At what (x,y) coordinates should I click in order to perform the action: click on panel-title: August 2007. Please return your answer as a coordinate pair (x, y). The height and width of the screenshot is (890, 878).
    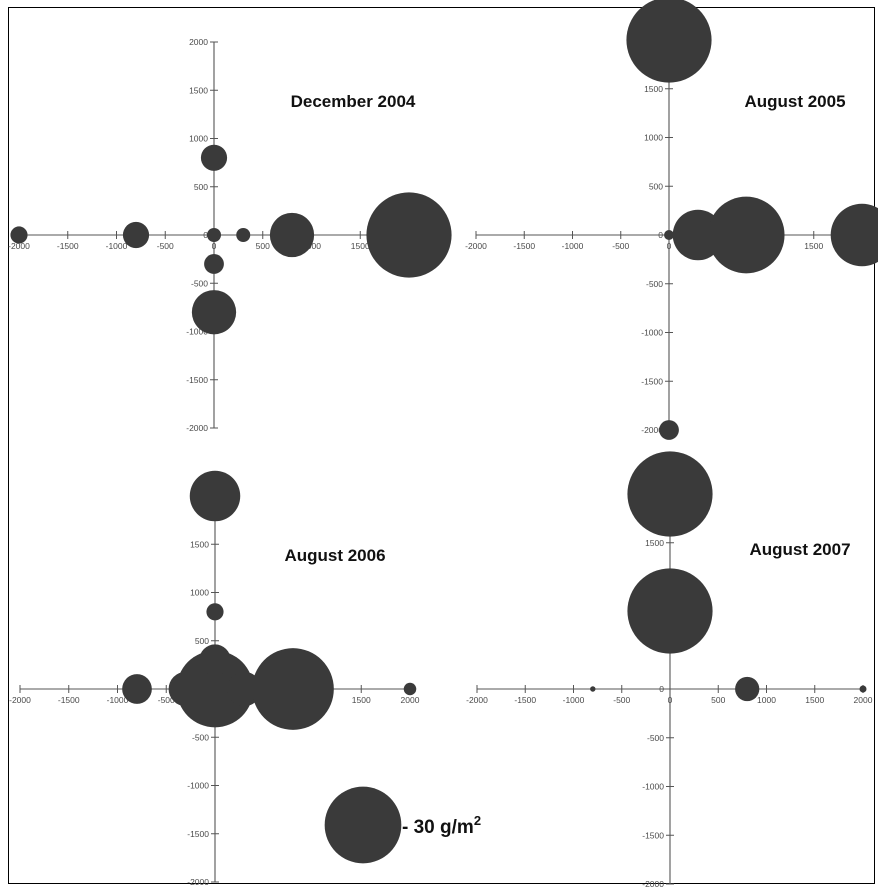
    Looking at the image, I should click on (799, 549).